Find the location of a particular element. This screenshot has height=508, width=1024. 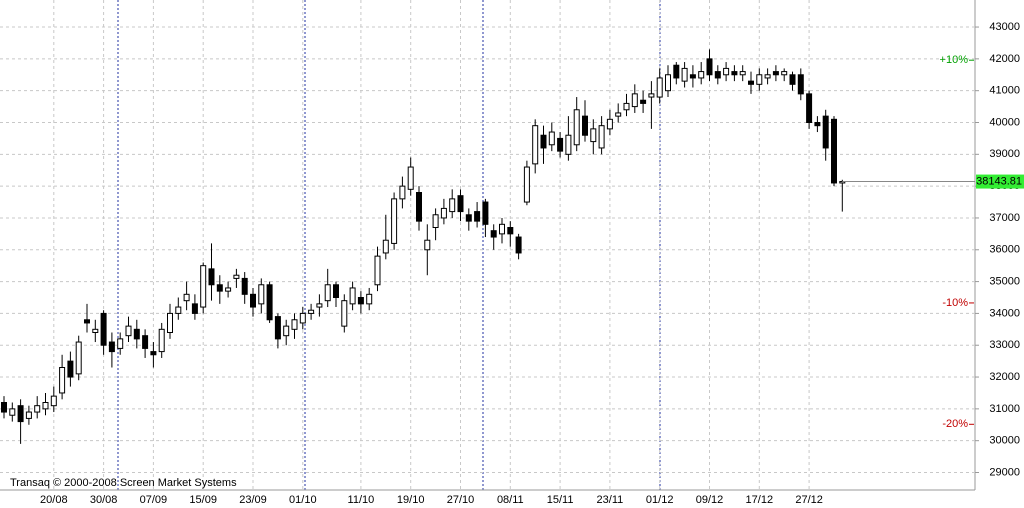

level-label: -20% is located at coordinates (955, 424).